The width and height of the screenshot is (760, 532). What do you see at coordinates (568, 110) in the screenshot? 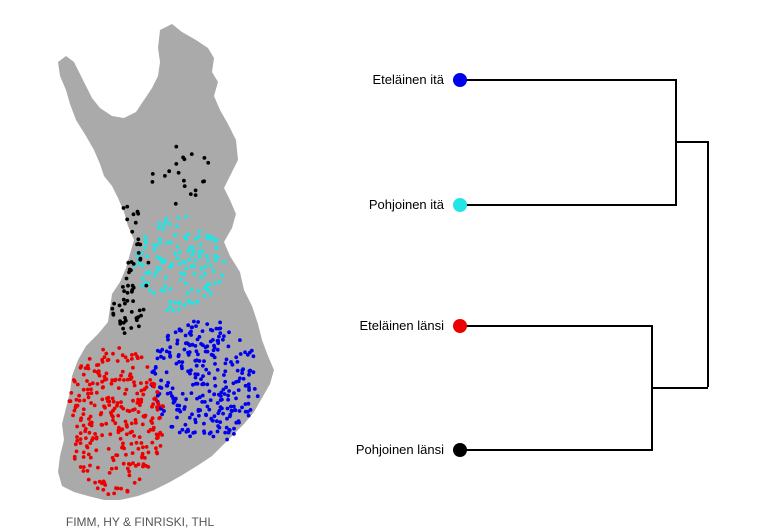
I see `branch-eteläinen-itä` at bounding box center [568, 110].